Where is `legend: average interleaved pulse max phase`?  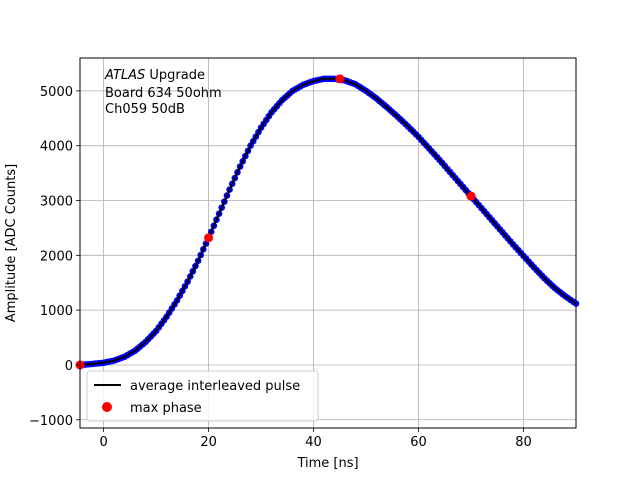 legend: average interleaved pulse max phase is located at coordinates (202, 396).